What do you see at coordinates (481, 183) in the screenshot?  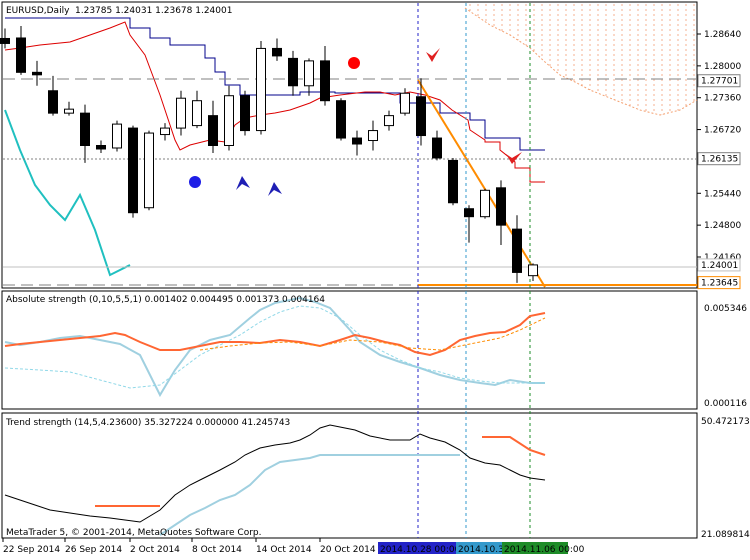 I see `trend-line` at bounding box center [481, 183].